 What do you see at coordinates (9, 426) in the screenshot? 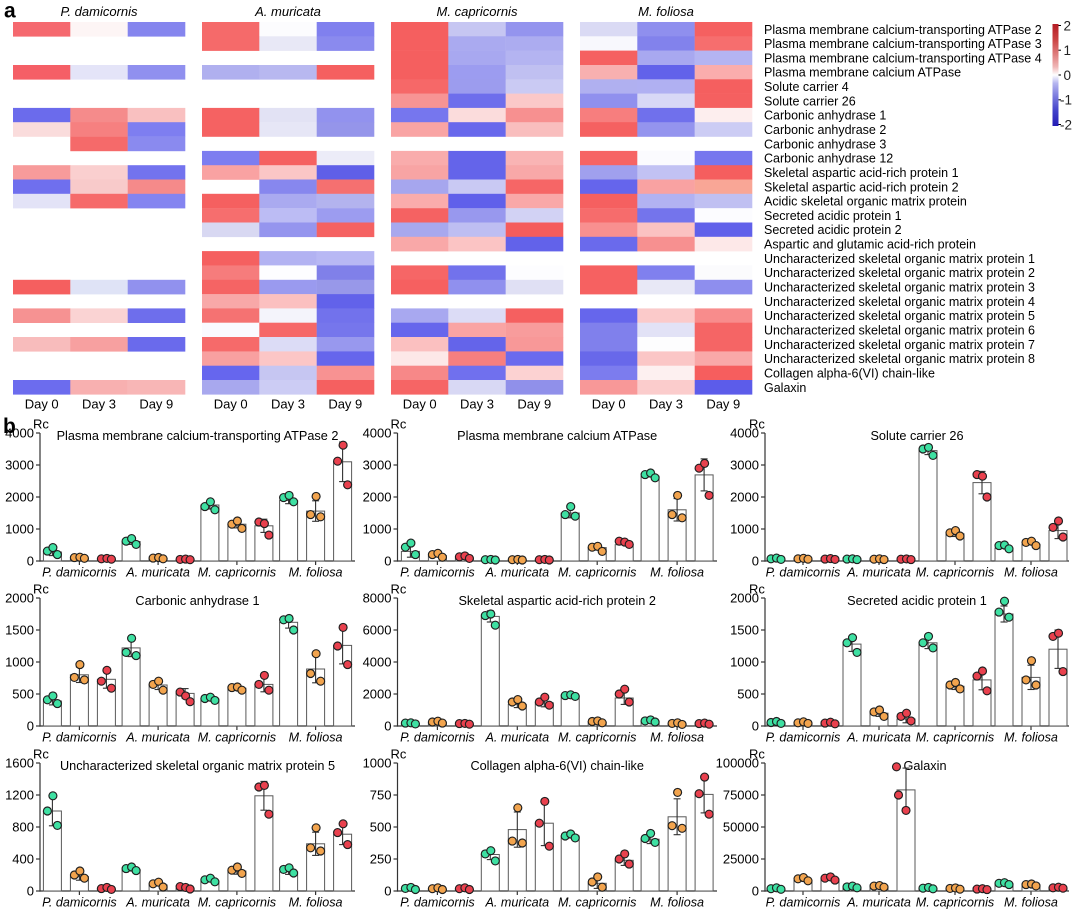
I see `svg-text: b` at bounding box center [9, 426].